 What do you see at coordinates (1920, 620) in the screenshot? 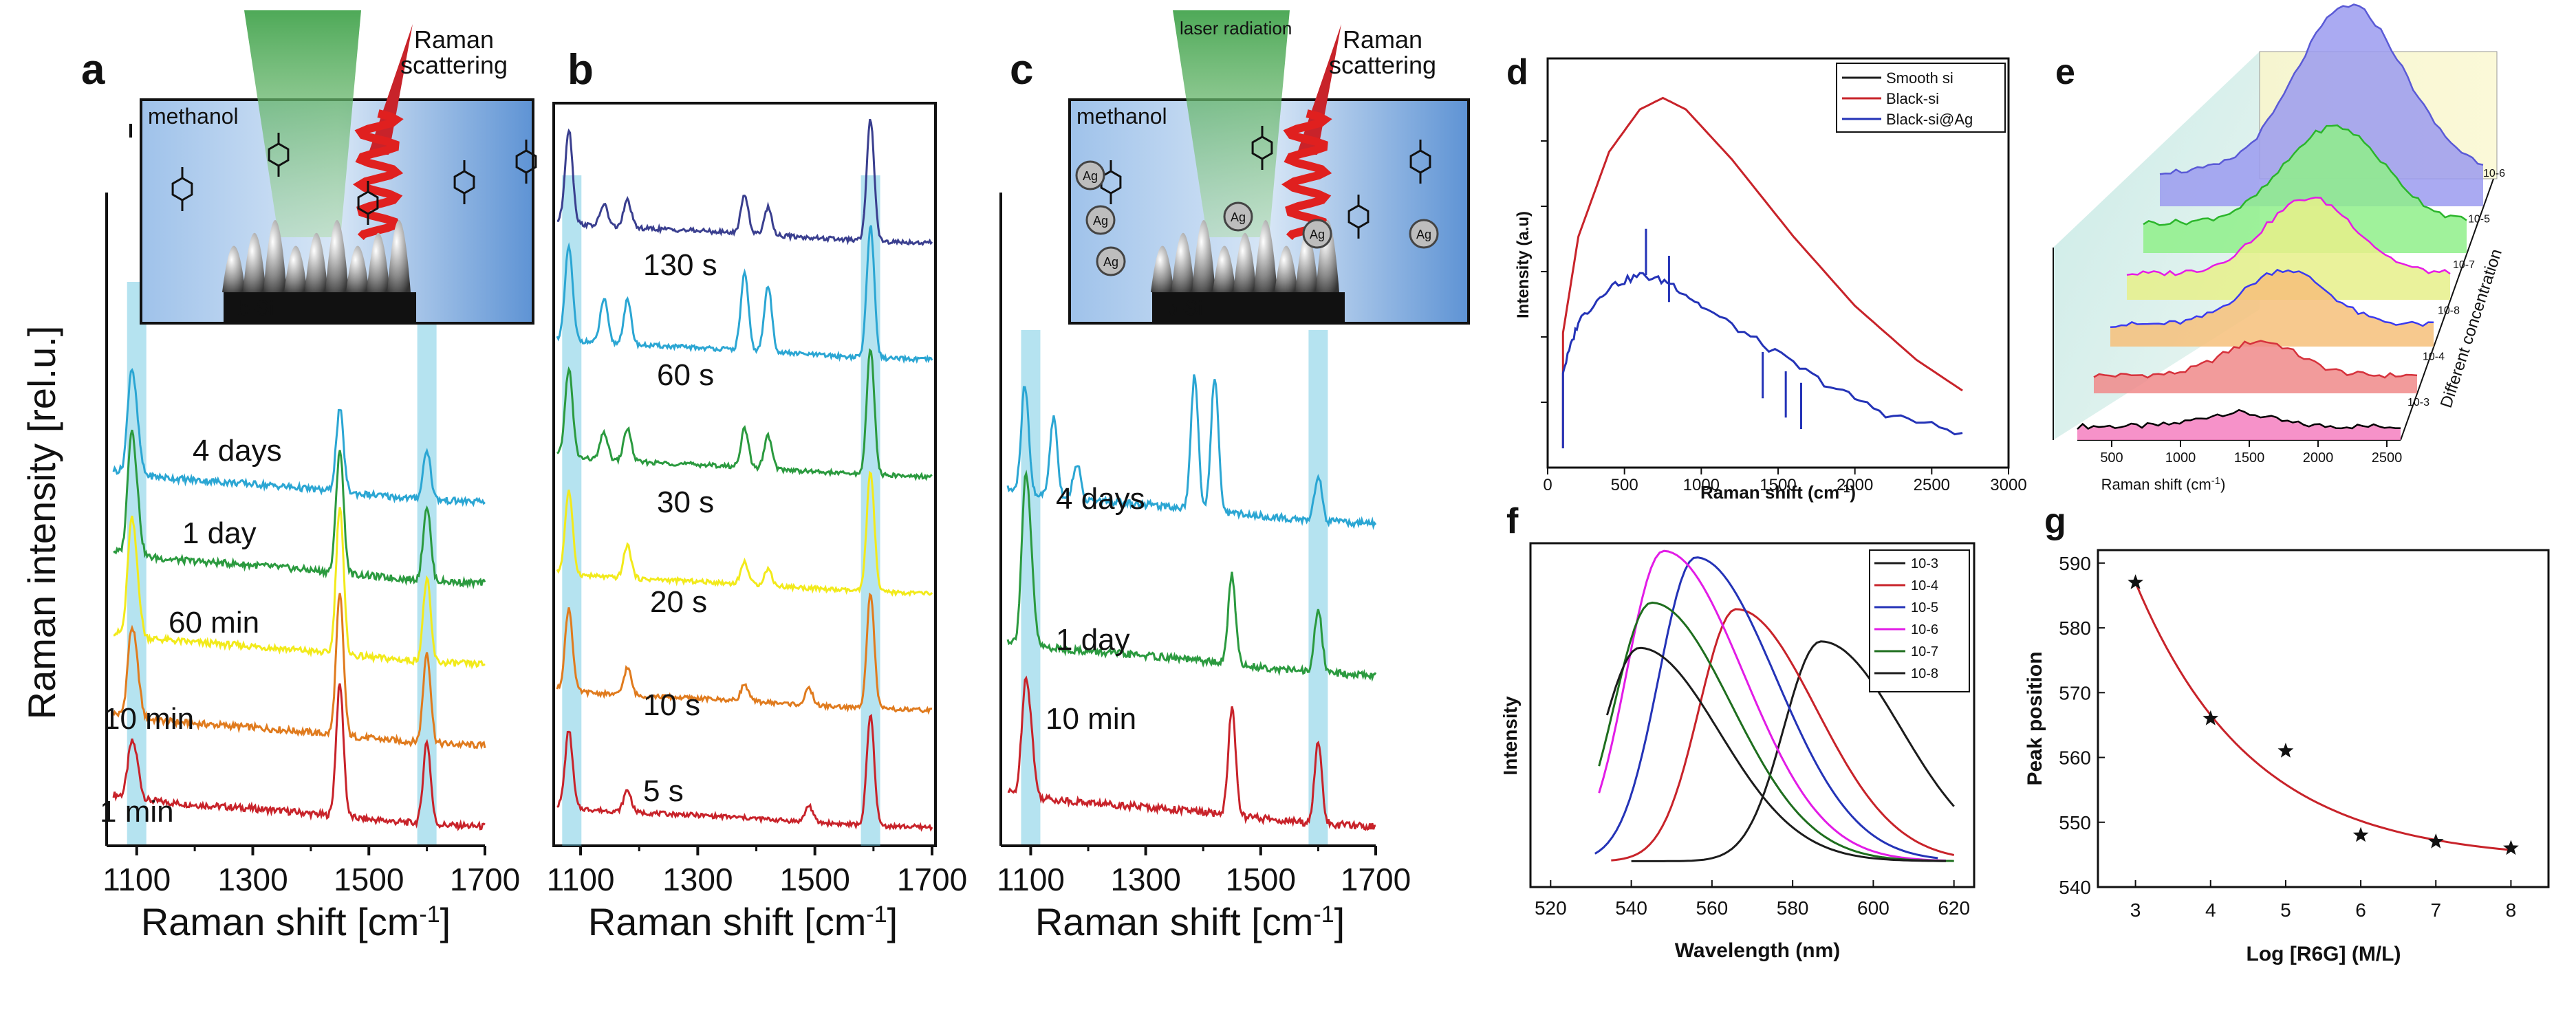
I see `legend-box` at bounding box center [1920, 620].